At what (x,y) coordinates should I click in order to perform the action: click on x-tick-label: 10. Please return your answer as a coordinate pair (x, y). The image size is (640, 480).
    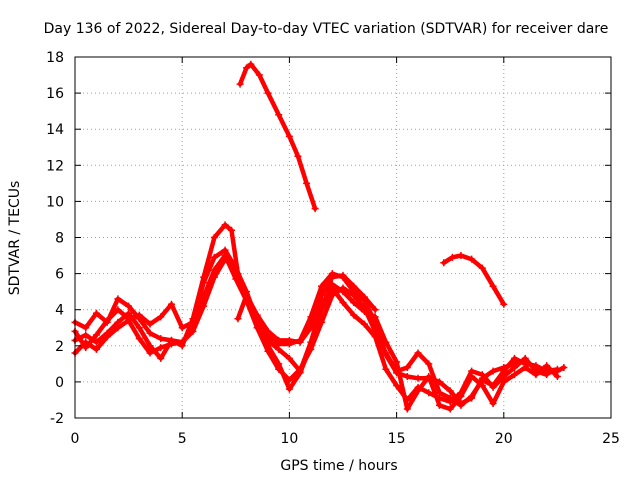
    Looking at the image, I should click on (289, 439).